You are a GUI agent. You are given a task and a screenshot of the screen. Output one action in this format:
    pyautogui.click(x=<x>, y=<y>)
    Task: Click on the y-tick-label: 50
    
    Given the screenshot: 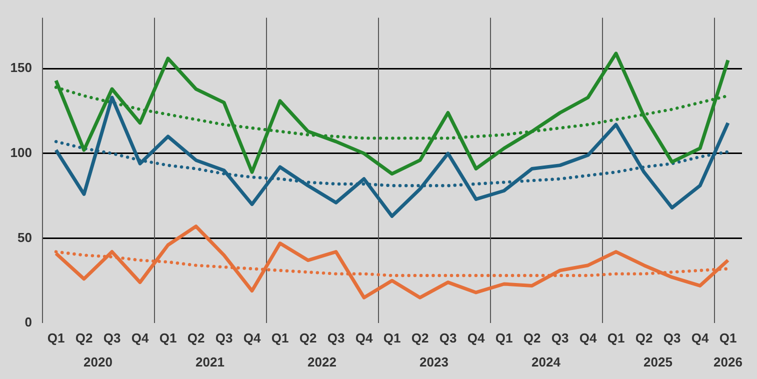 What is the action you would take?
    pyautogui.click(x=25, y=237)
    